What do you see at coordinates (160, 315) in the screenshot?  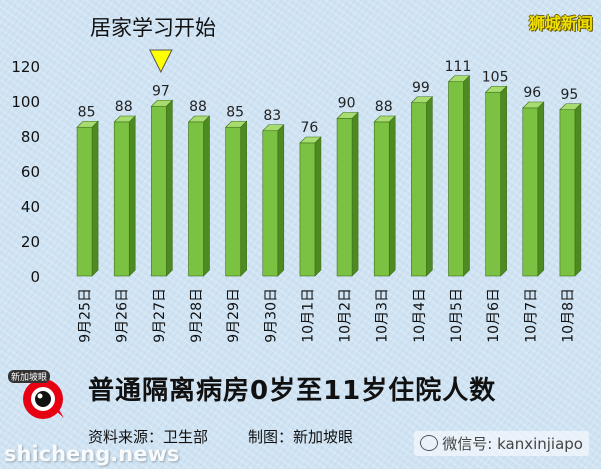 I see `x-tick-label: 9月27日` at bounding box center [160, 315].